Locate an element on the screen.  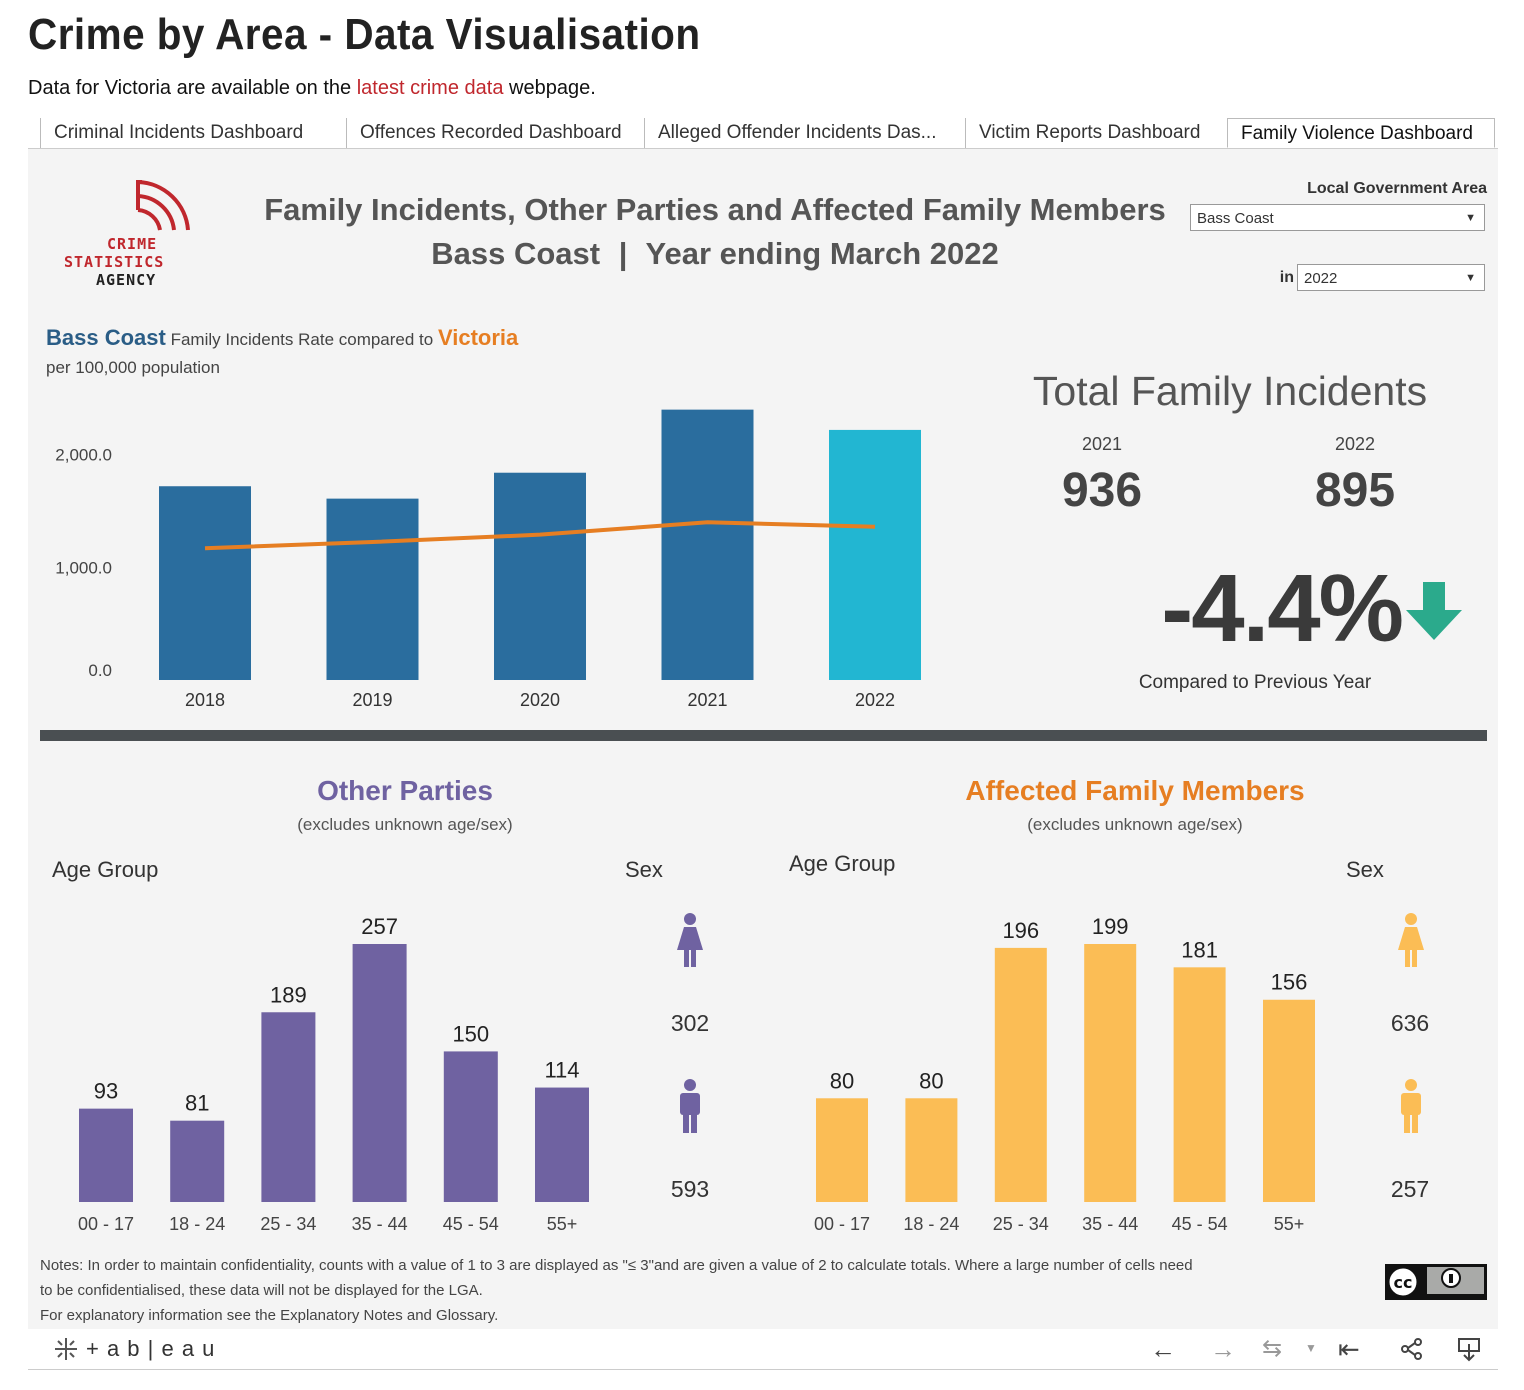
share-icon is located at coordinates (1412, 1349).